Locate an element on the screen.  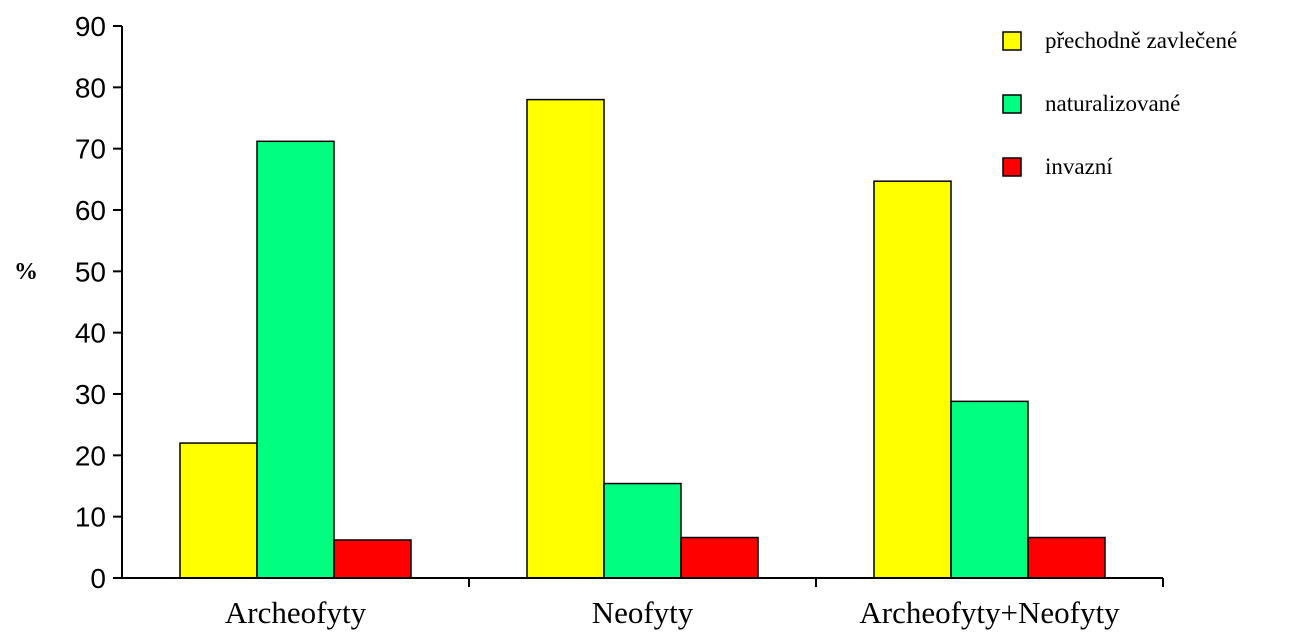
y-tick-label: 10 is located at coordinates (90, 517).